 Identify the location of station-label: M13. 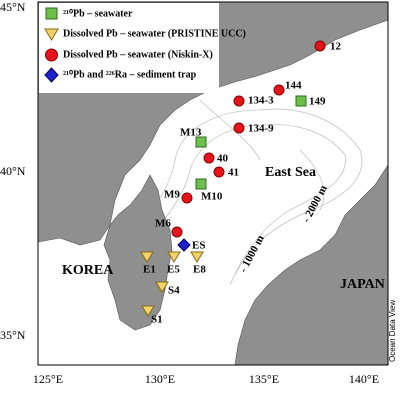
(191, 133).